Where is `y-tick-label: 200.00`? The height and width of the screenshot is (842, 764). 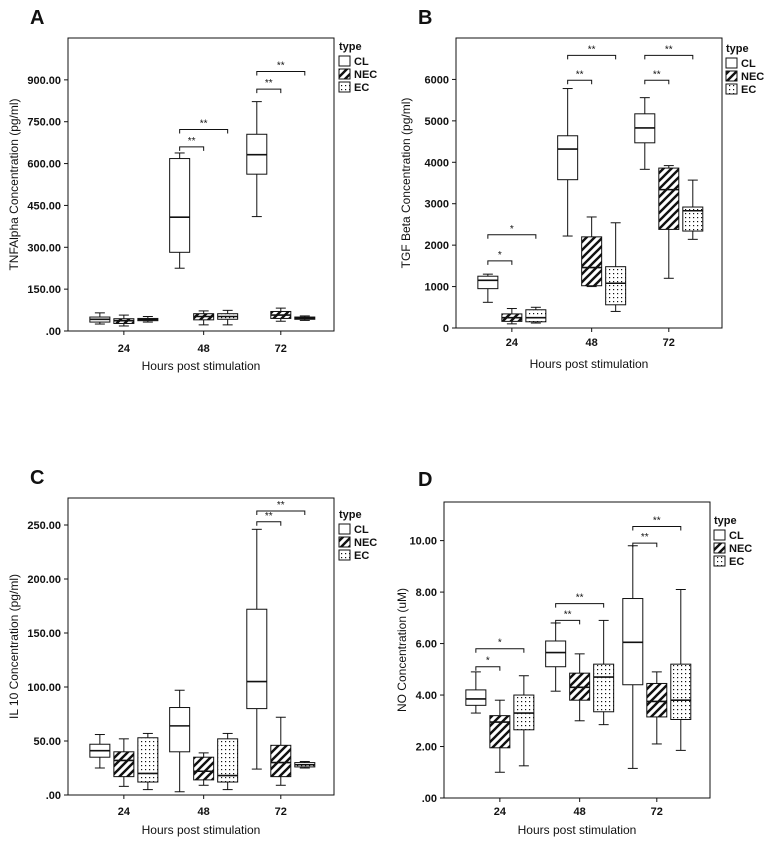 y-tick-label: 200.00 is located at coordinates (44, 580).